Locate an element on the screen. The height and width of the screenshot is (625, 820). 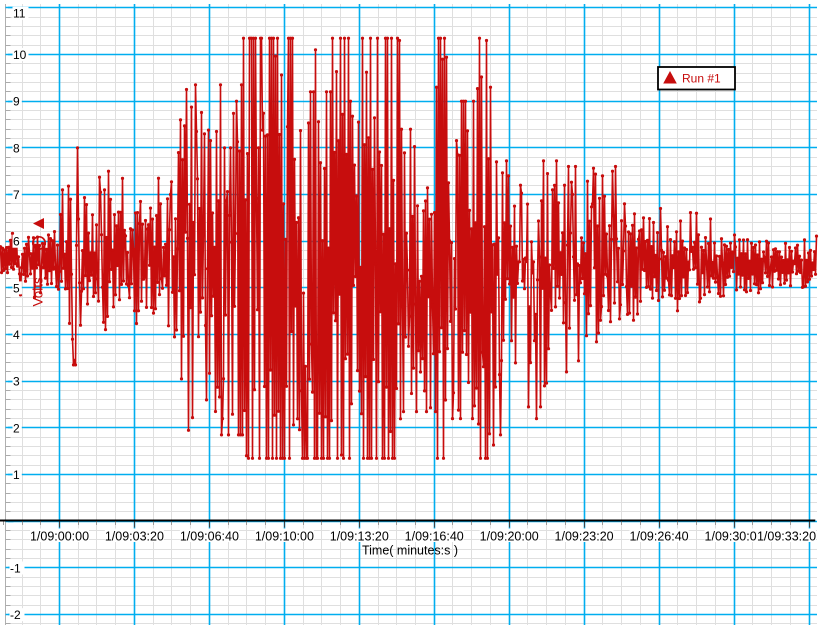
svg-text: 1/09:33:20 is located at coordinates (786, 536).